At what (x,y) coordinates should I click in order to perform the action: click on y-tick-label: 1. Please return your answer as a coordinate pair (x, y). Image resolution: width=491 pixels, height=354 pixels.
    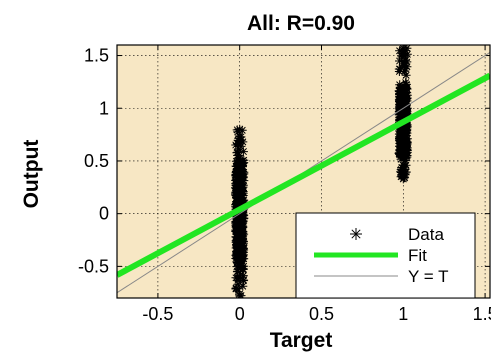
    Looking at the image, I should click on (104, 108).